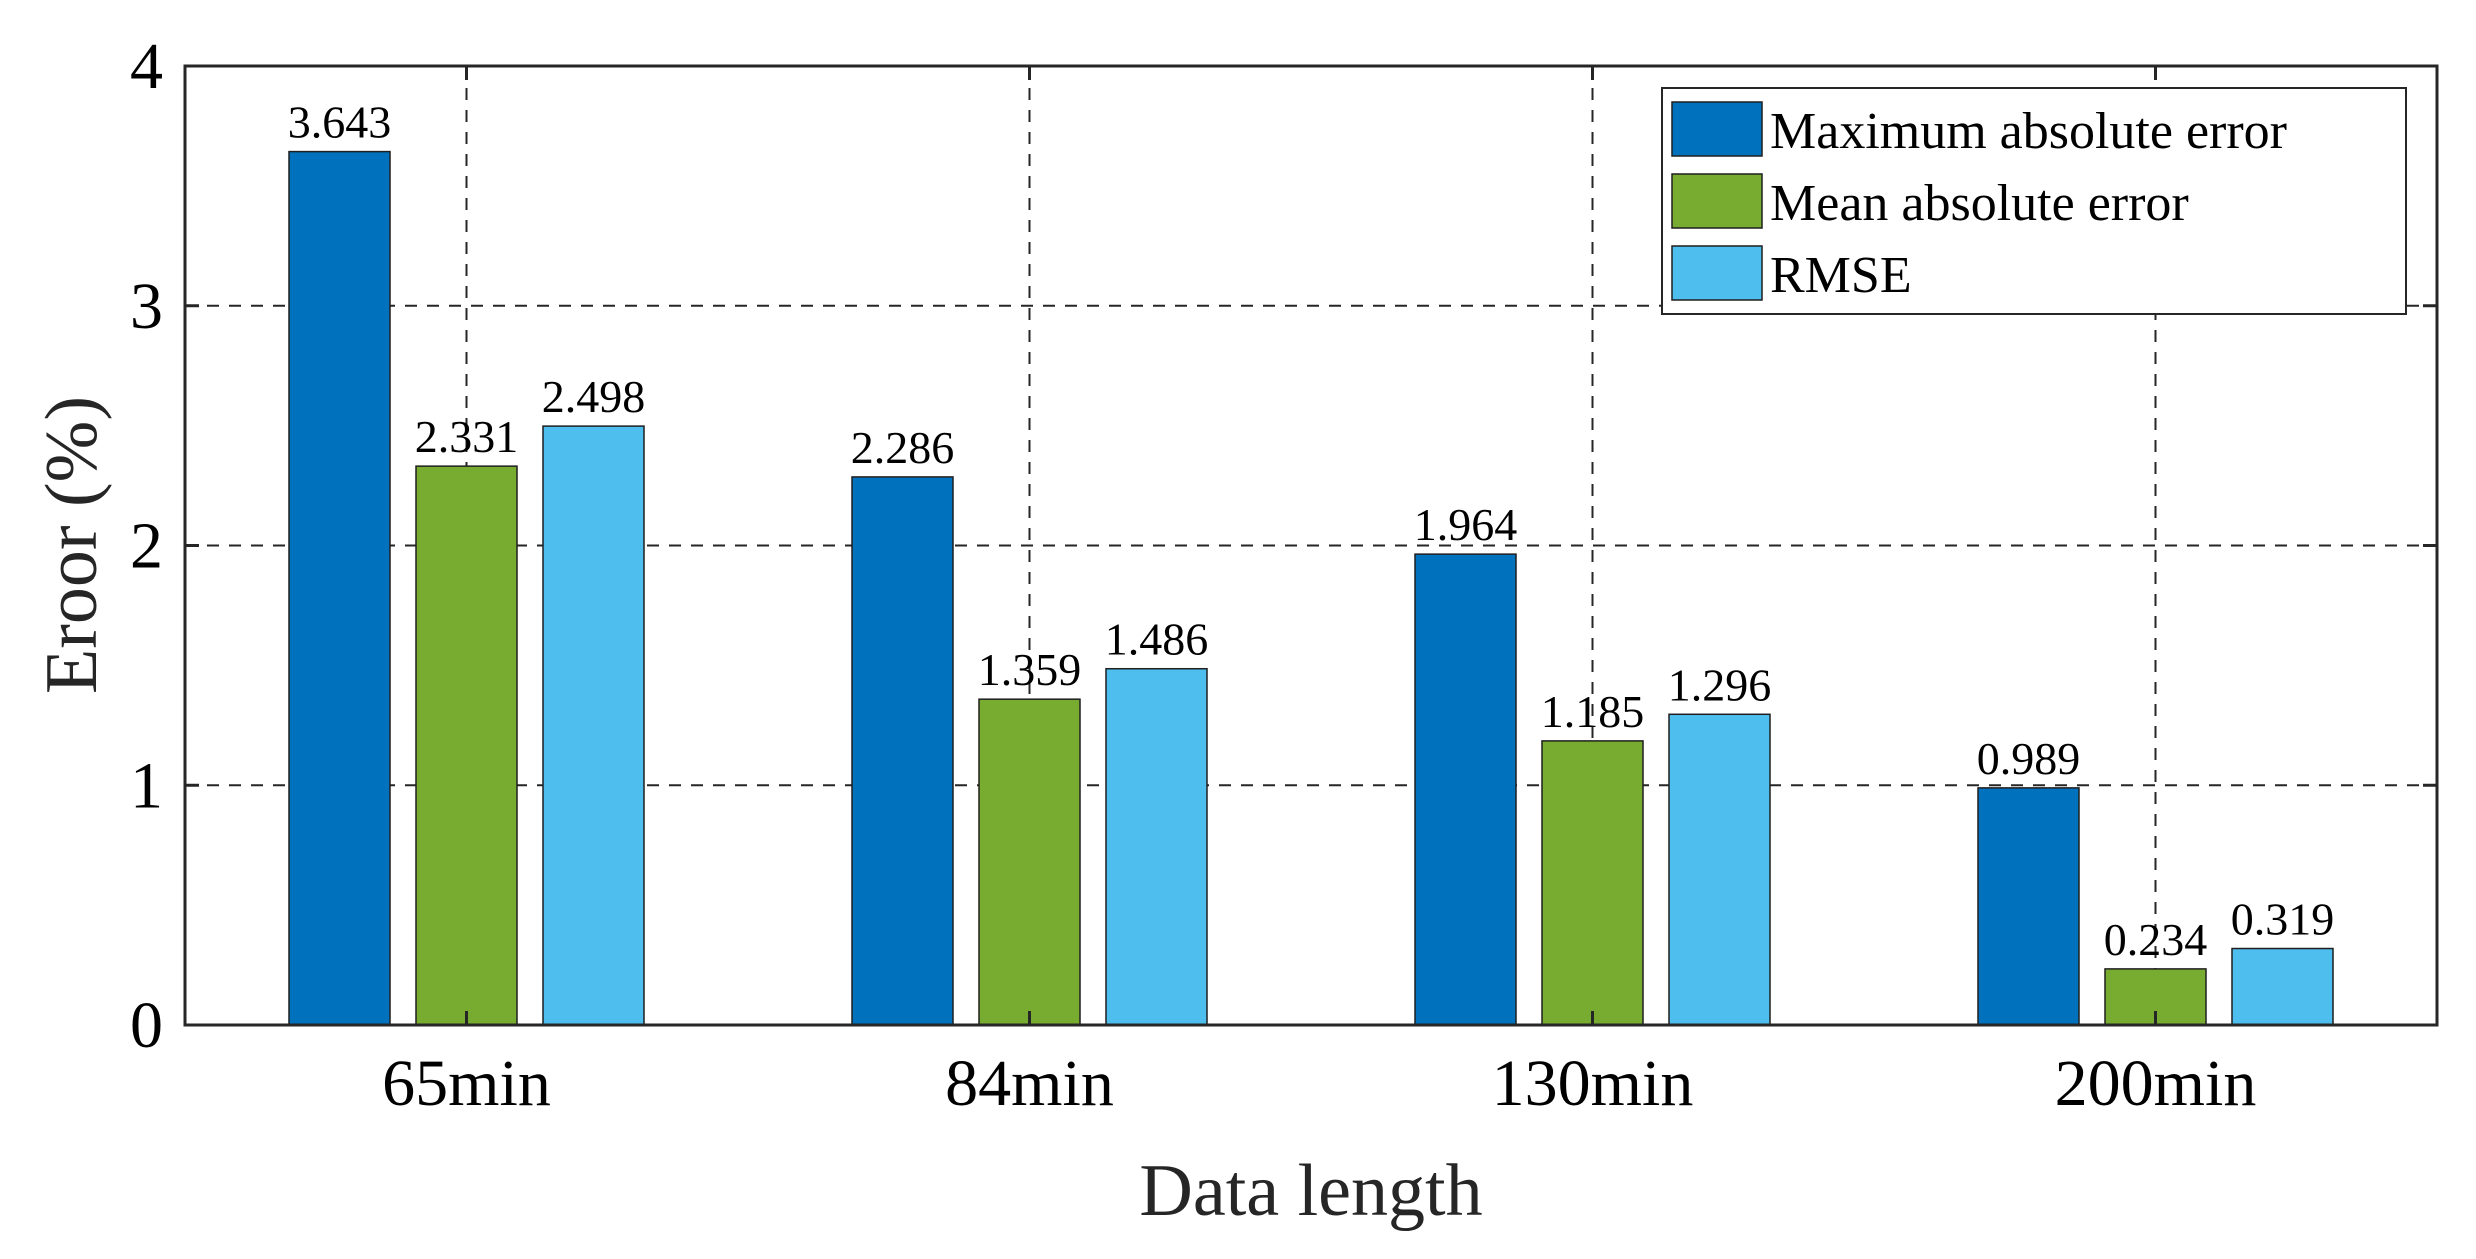  Describe the element at coordinates (2282, 986) in the screenshot. I see `bar-rmse-200min` at that location.